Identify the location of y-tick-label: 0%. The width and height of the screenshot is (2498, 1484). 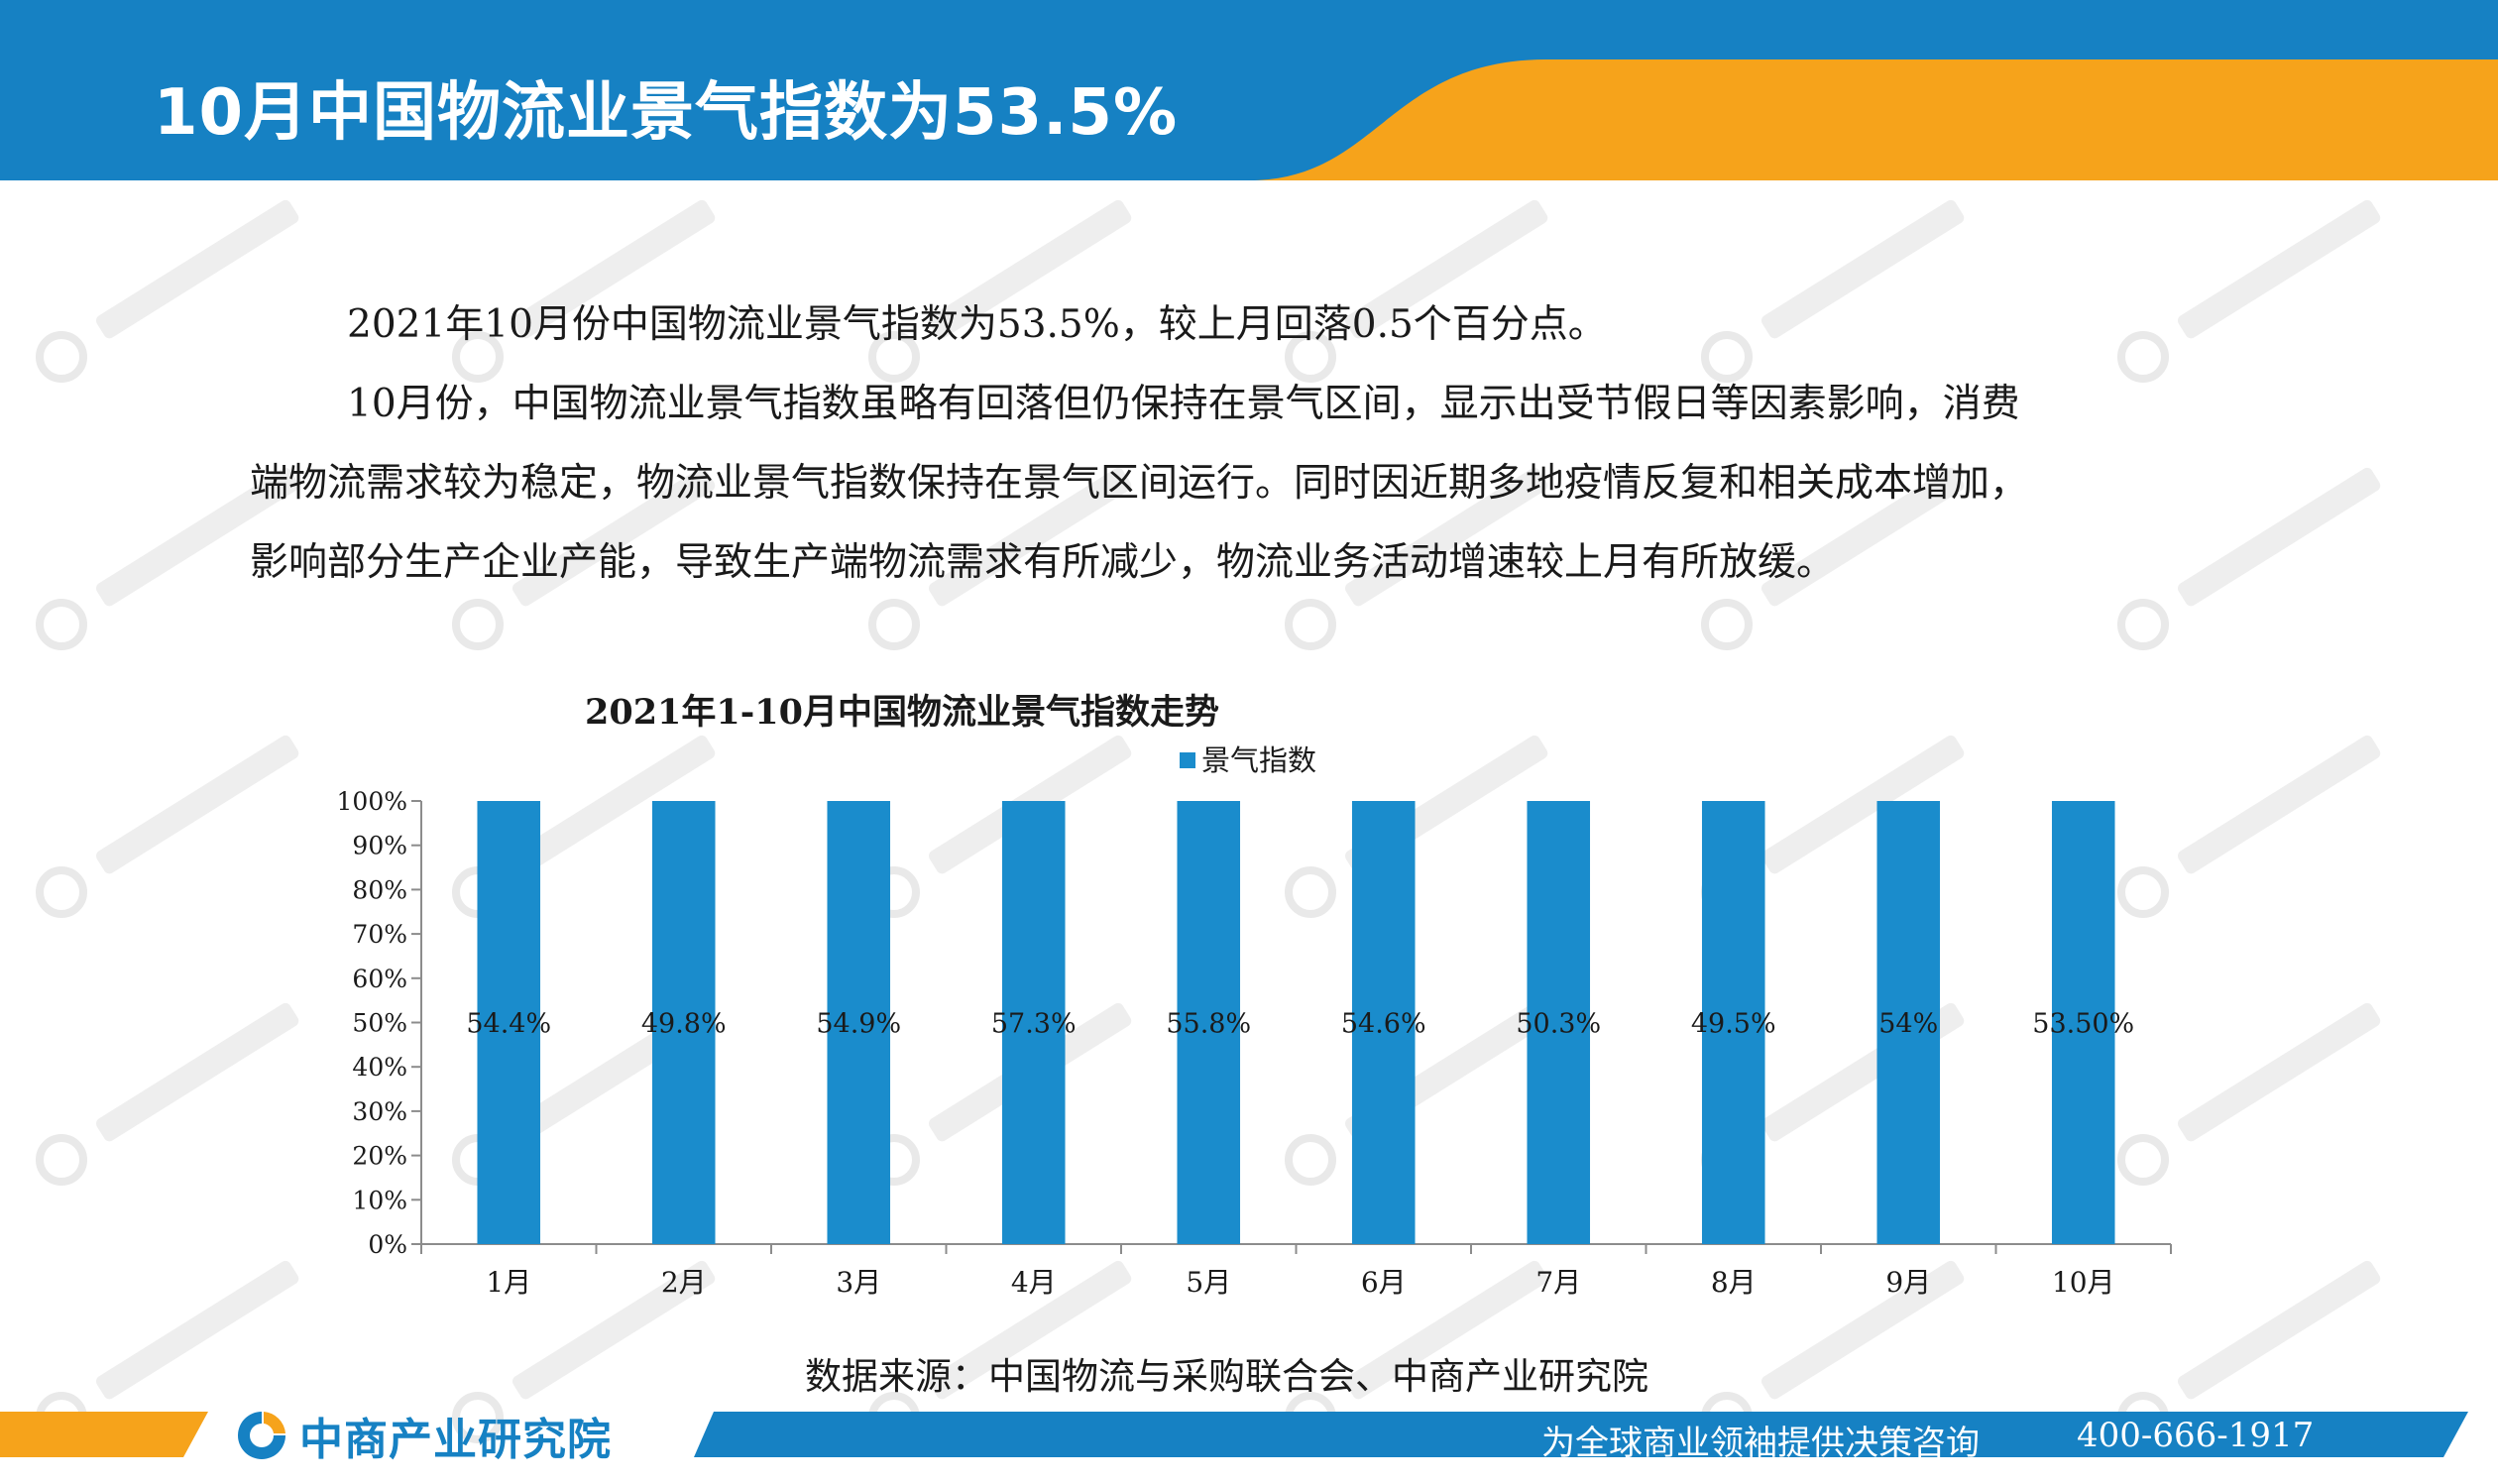
(388, 1244).